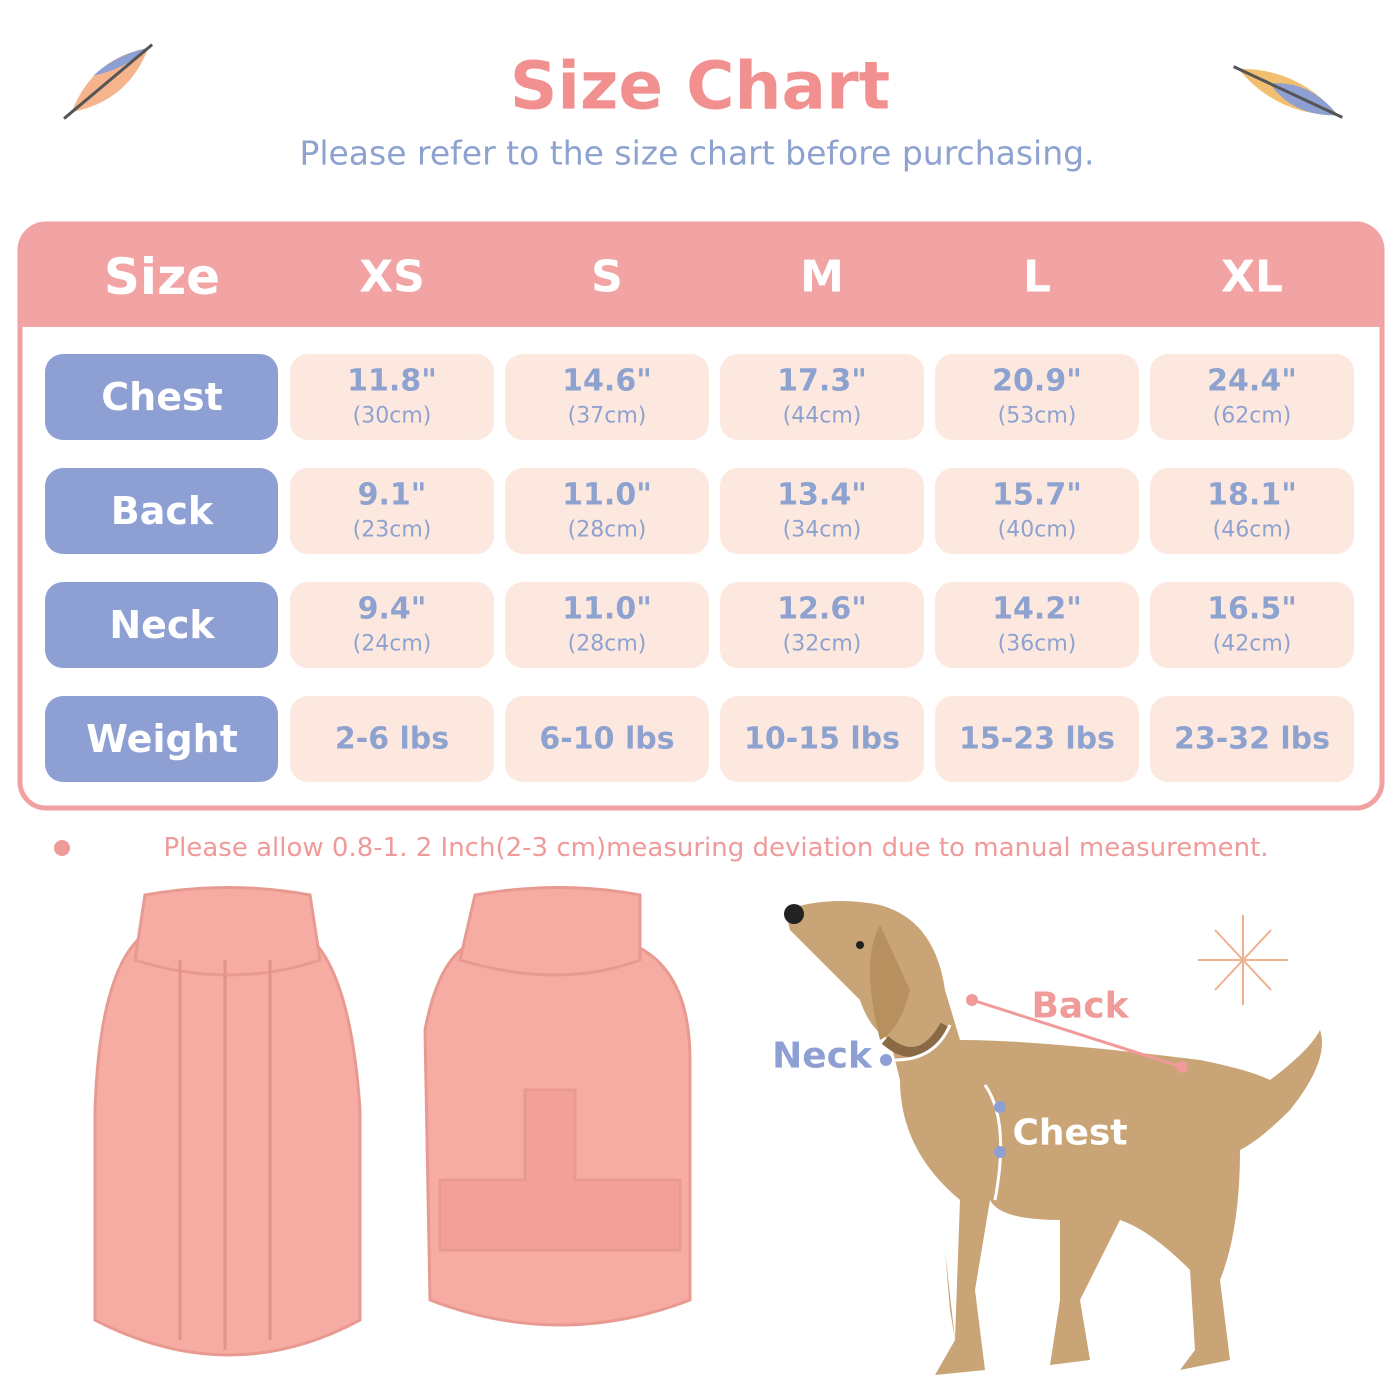 This screenshot has height=1400, width=1400. I want to click on cell-cm: (42cm), so click(1252, 644).